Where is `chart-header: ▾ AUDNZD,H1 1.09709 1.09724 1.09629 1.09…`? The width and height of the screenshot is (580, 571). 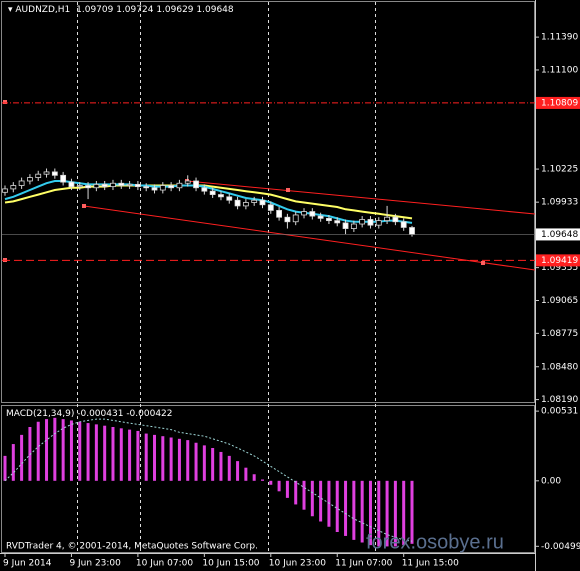
chart-header: ▾ AUDNZD,H1 1.09709 1.09724 1.09629 1.09… is located at coordinates (121, 10).